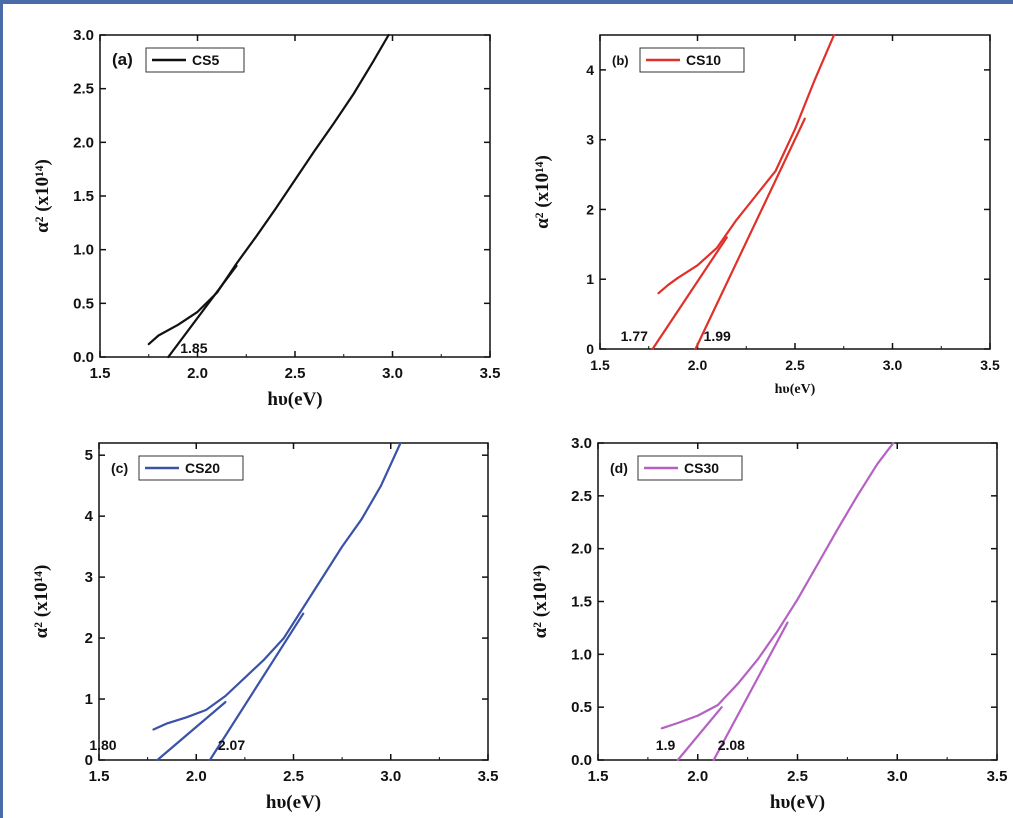 This screenshot has width=1013, height=818. I want to click on legend-label: CS20, so click(202, 468).